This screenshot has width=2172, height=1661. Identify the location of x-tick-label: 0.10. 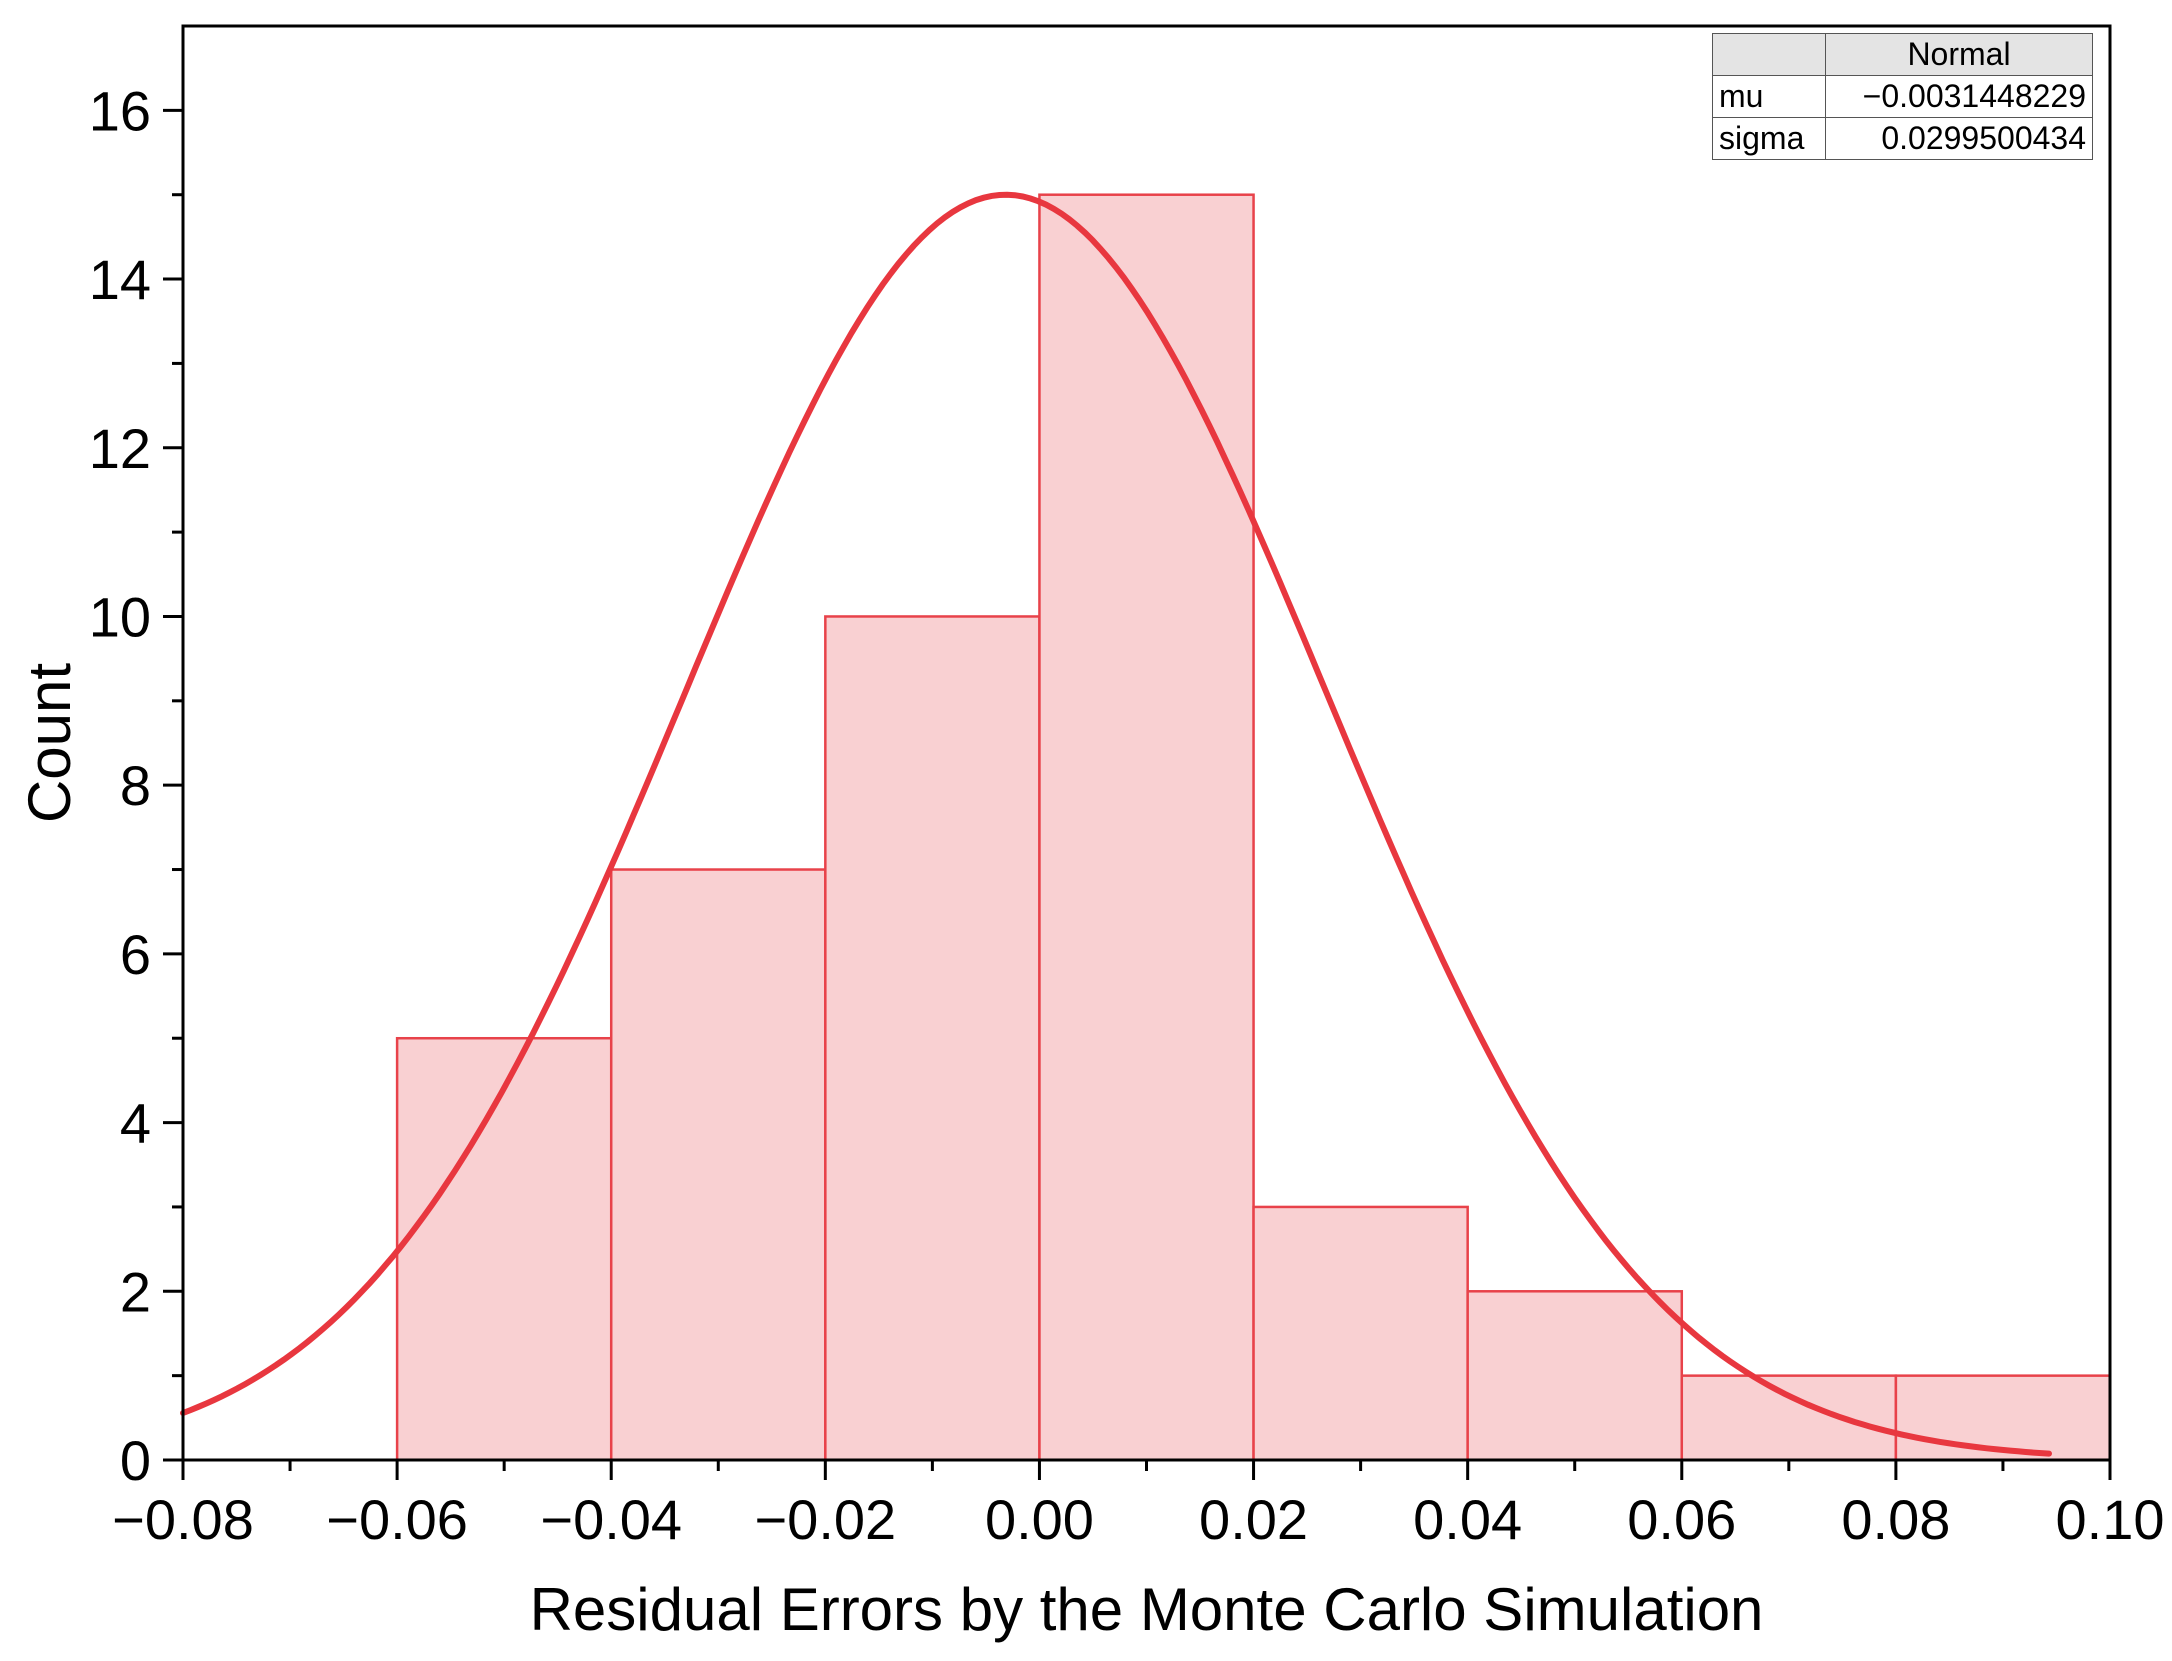
(2110, 1519).